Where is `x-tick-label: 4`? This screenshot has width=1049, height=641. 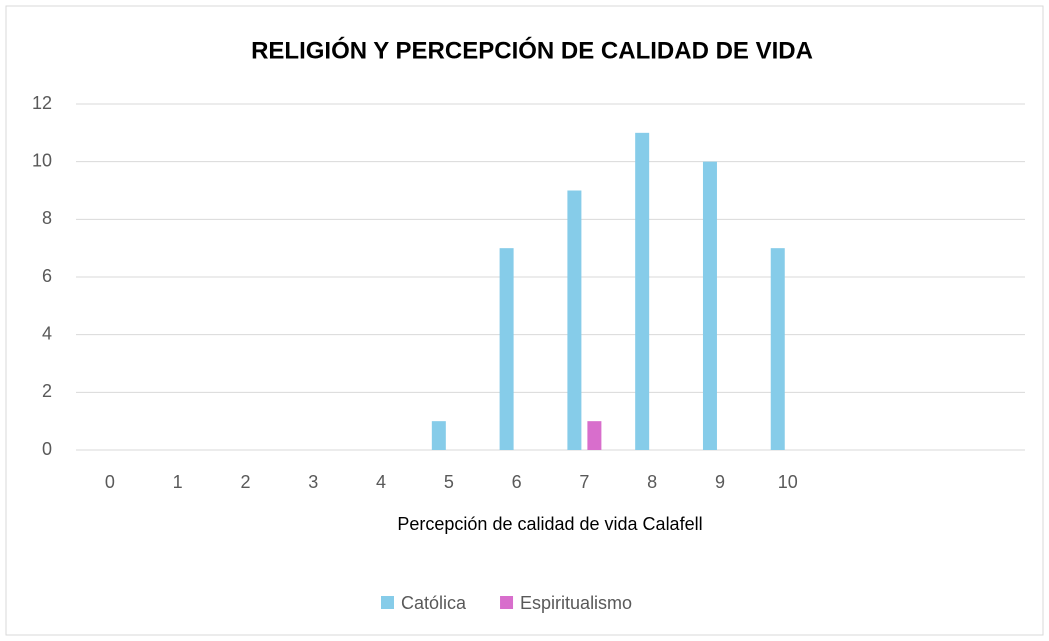
x-tick-label: 4 is located at coordinates (381, 482).